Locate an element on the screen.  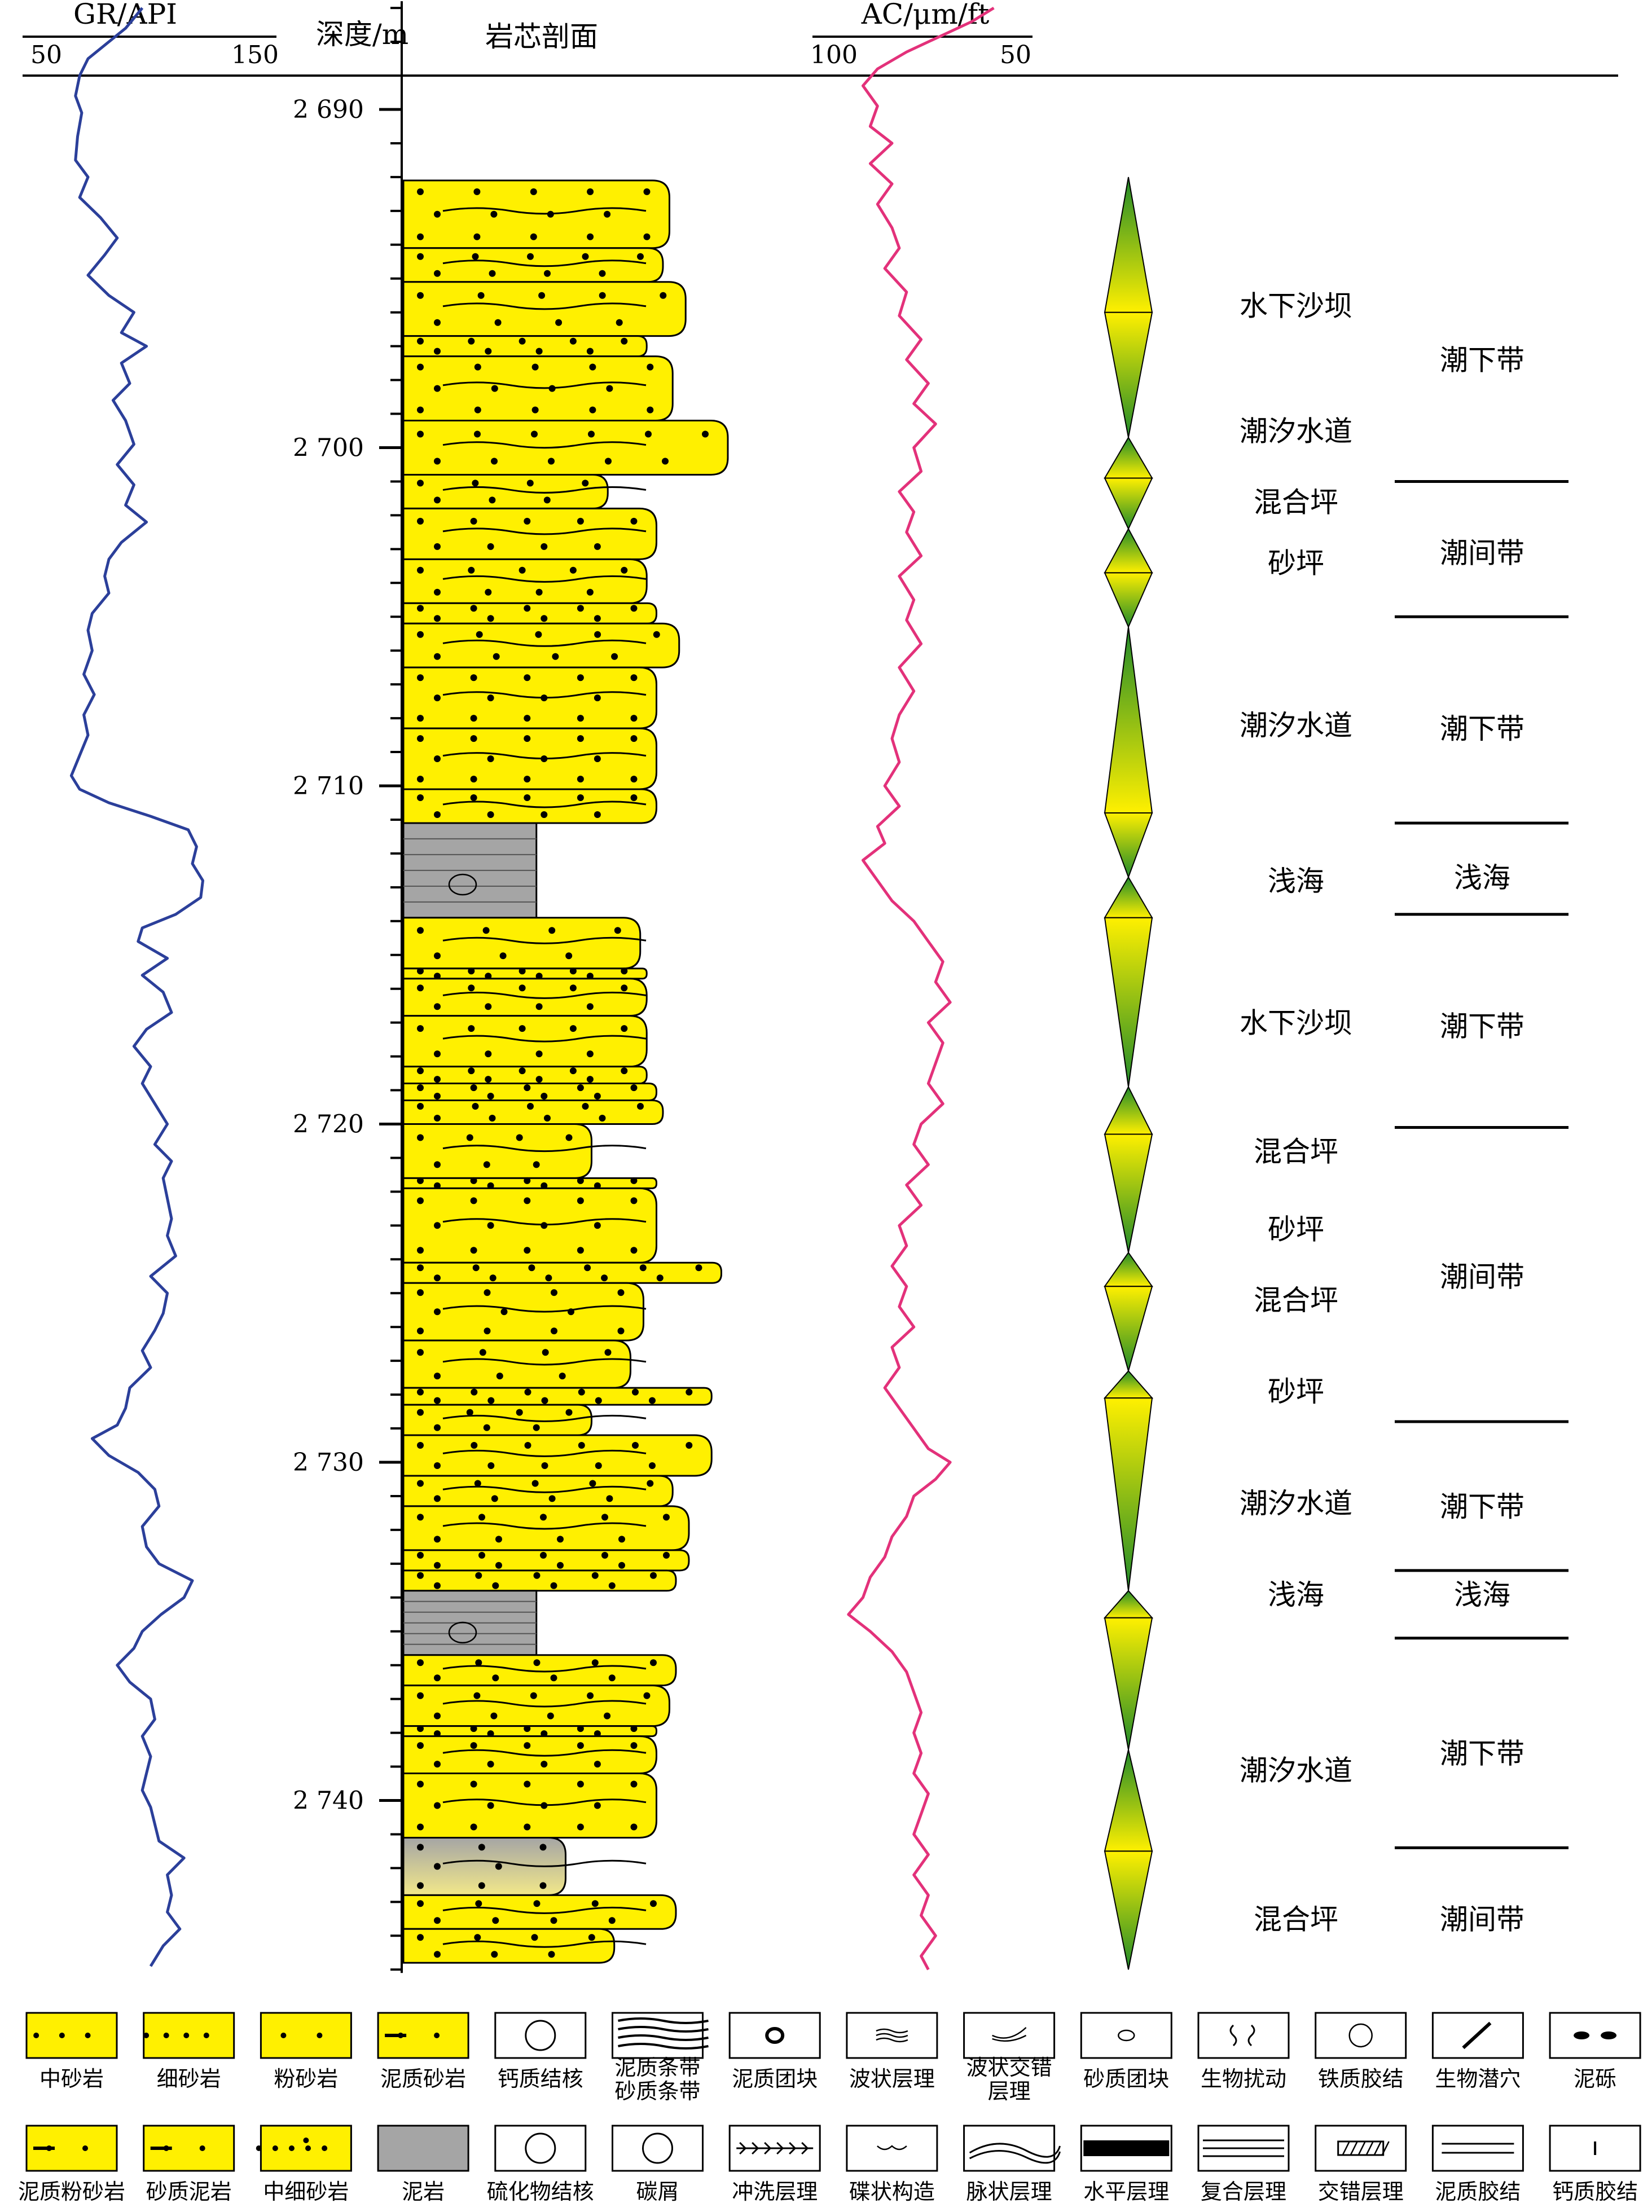
legend-label: 层理 is located at coordinates (1009, 2091).